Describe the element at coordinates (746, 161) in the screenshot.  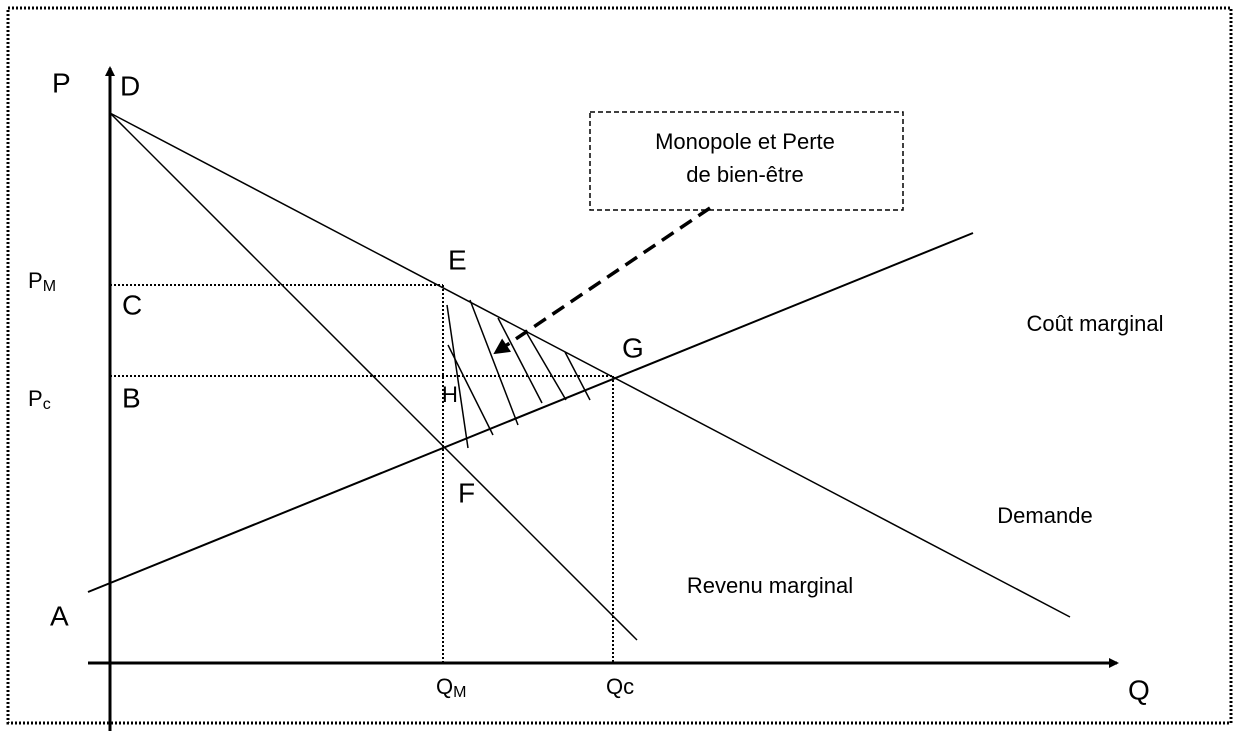
I see `callout-box` at that location.